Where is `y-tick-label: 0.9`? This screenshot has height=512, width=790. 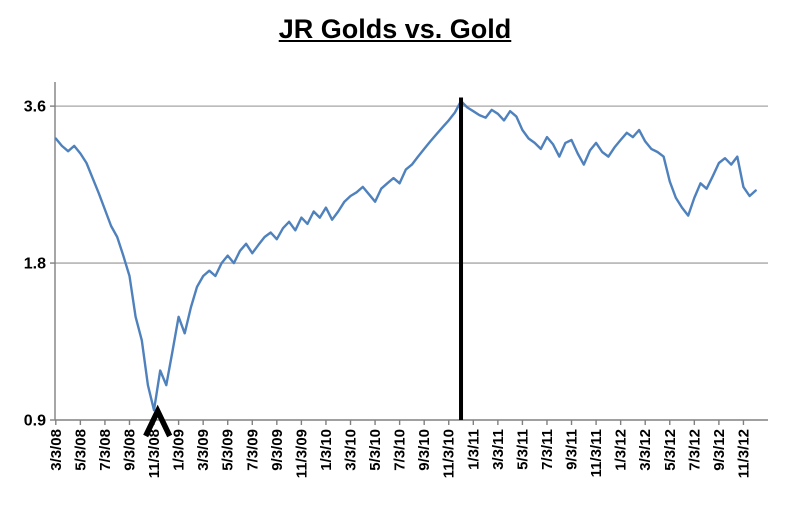
y-tick-label: 0.9 is located at coordinates (35, 421).